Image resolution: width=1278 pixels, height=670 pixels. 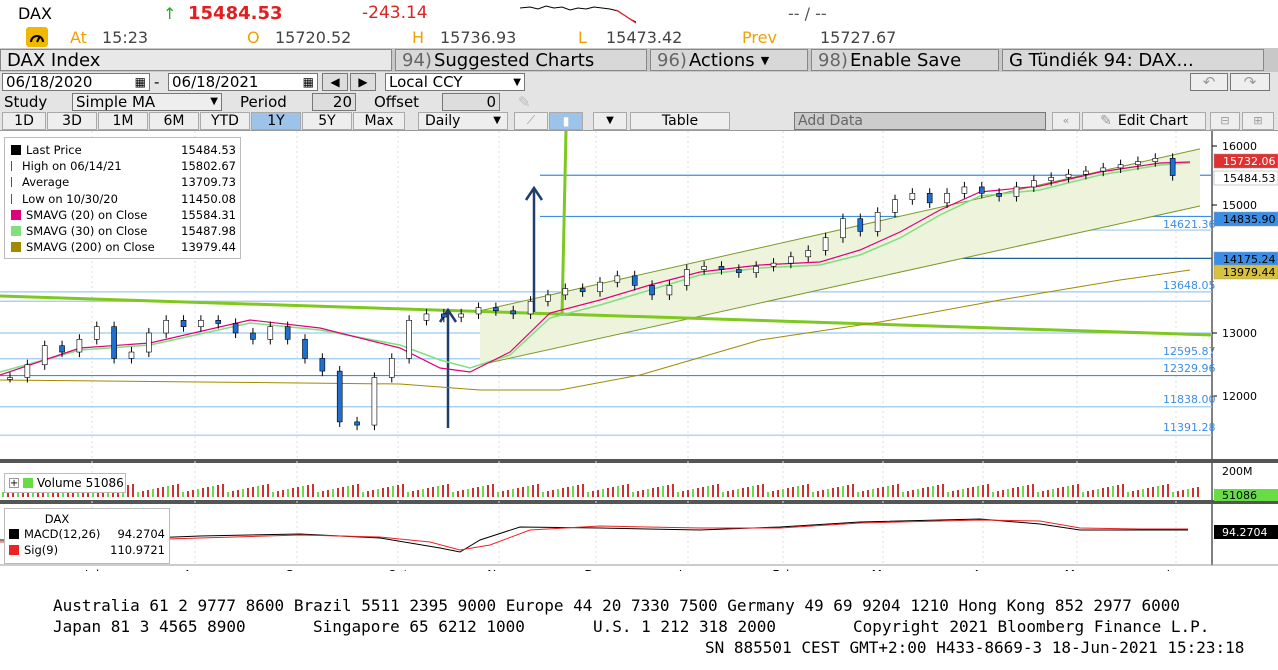 What do you see at coordinates (905, 60) in the screenshot?
I see `enable-save-button: 98) Enable Save` at bounding box center [905, 60].